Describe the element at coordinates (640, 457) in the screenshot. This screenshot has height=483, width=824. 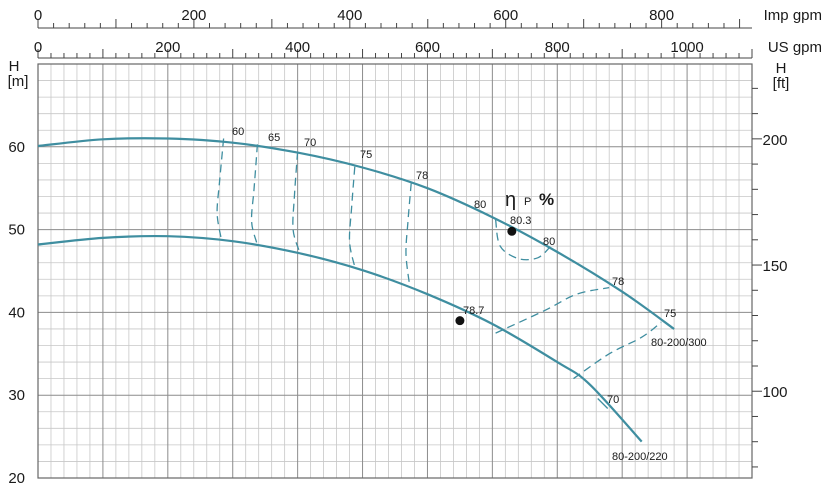
I see `curve-label-80-200-220: 80-200/220` at that location.